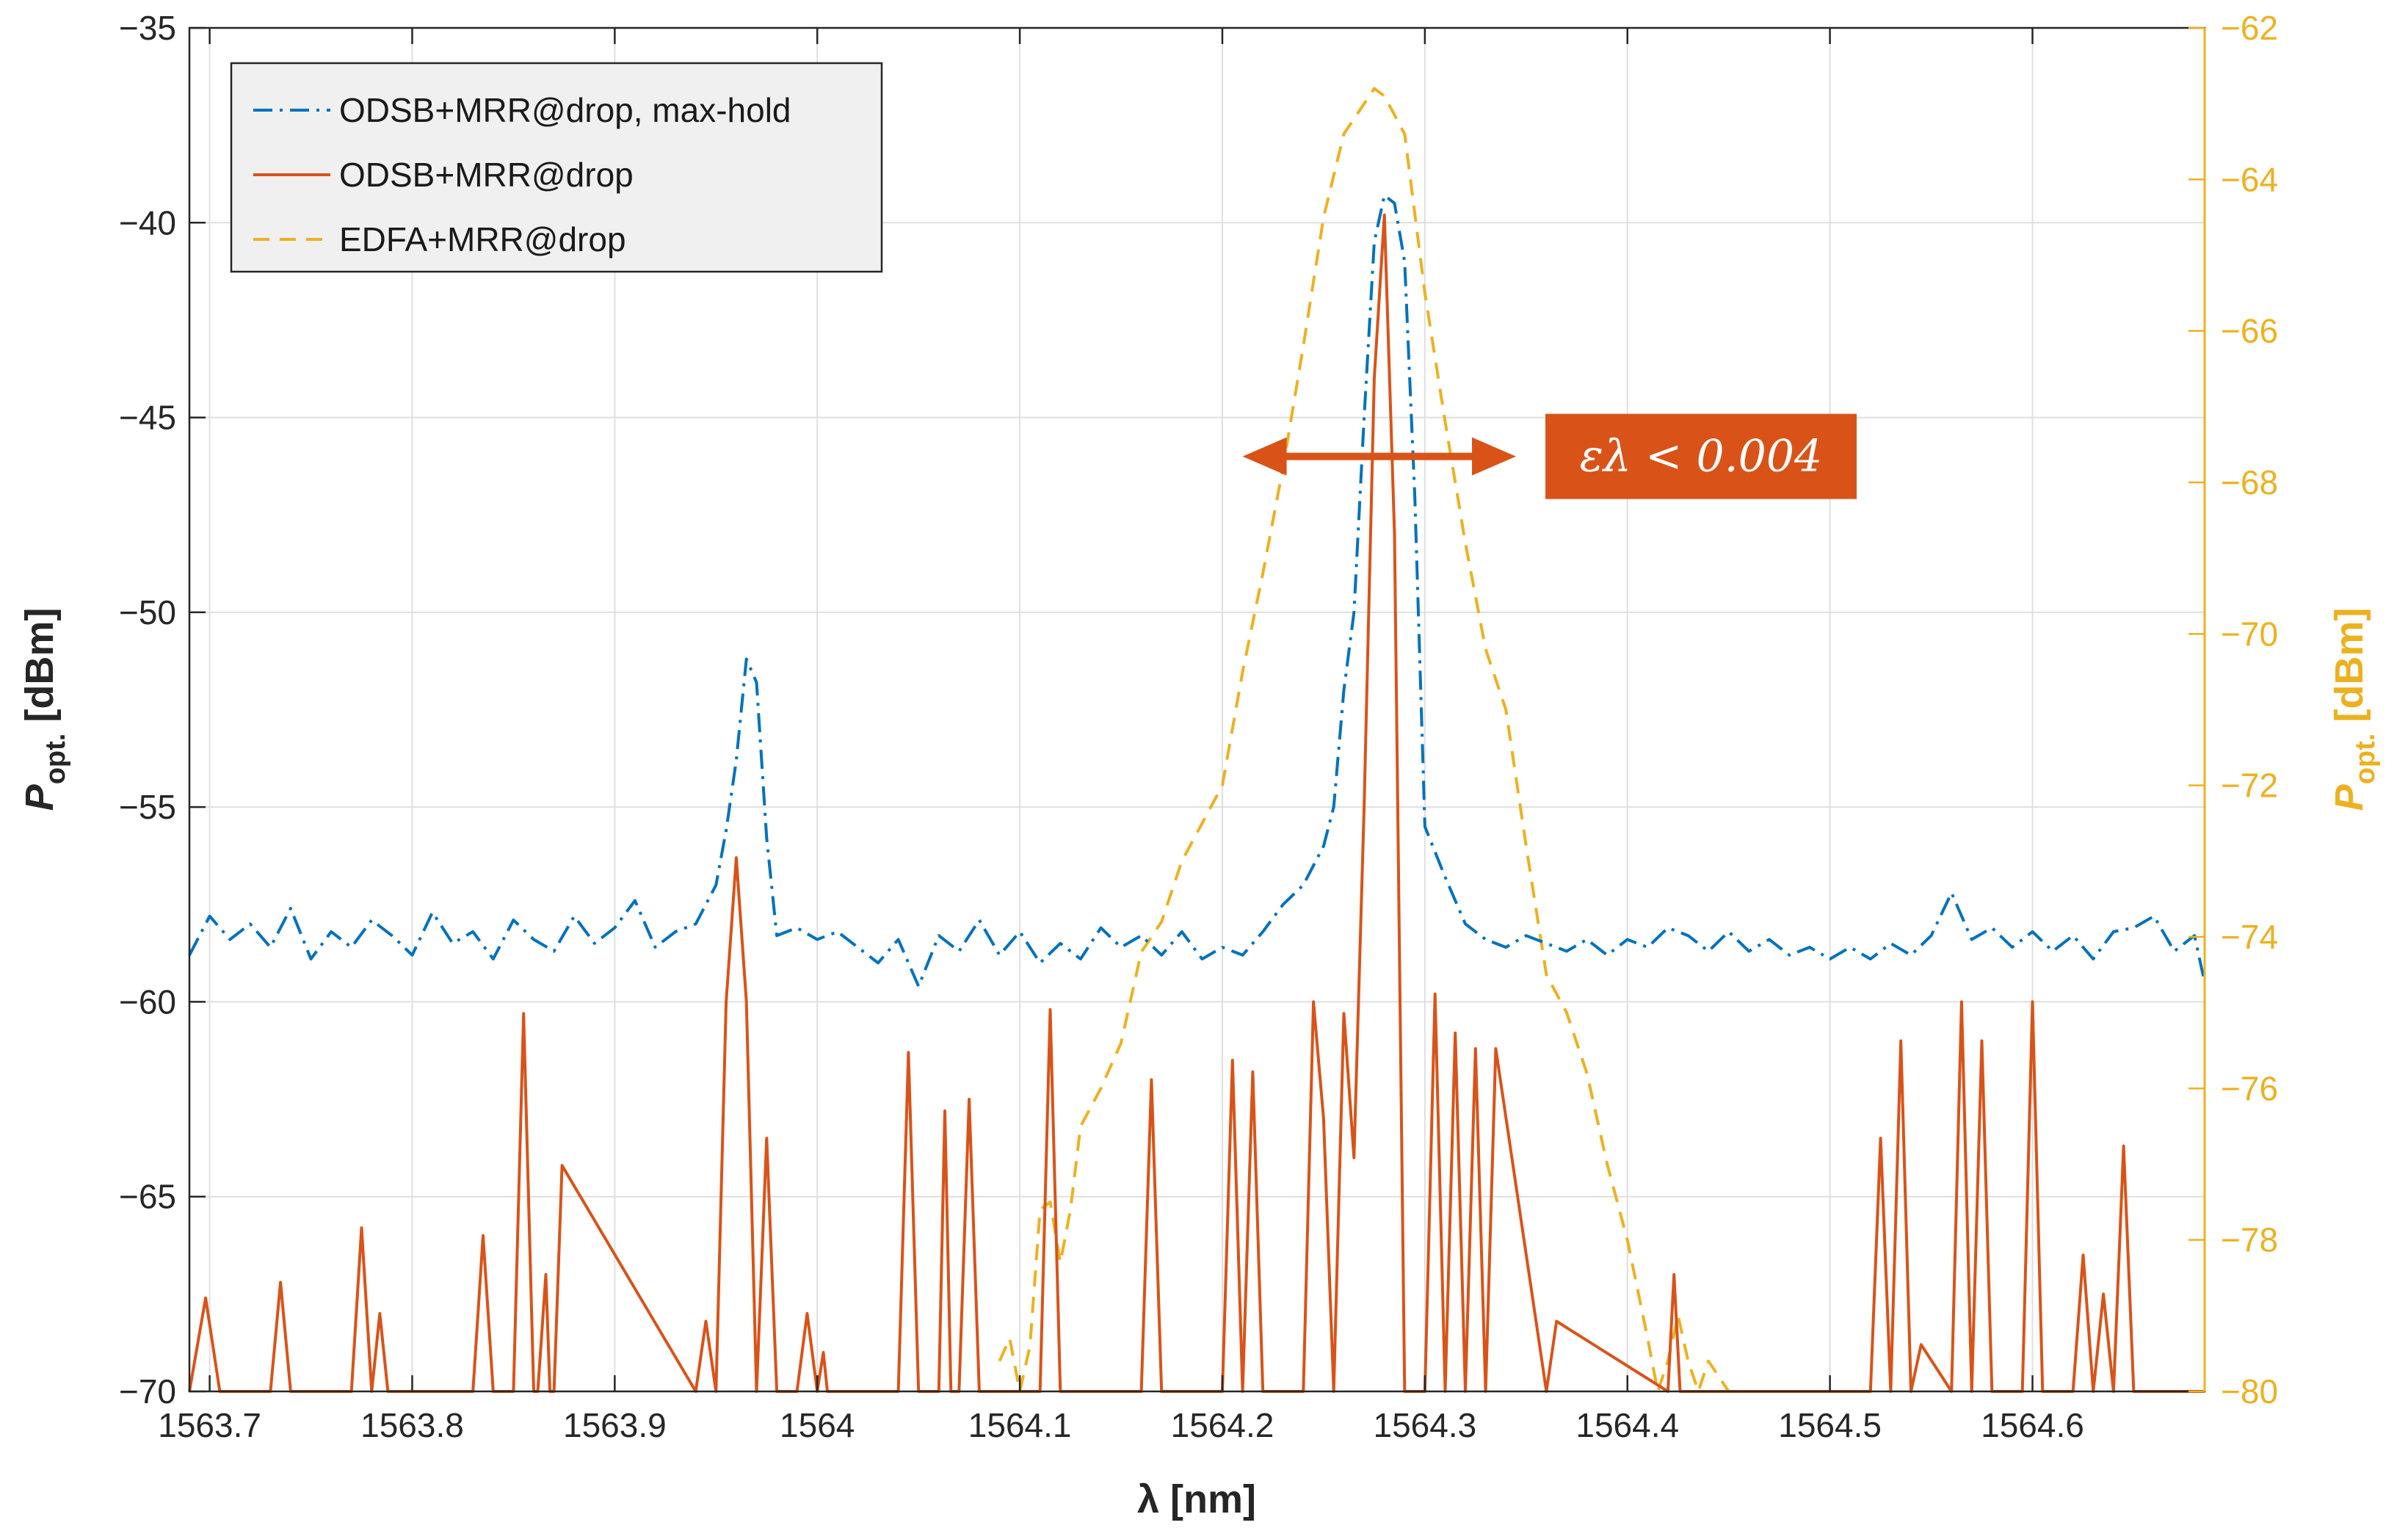  What do you see at coordinates (2249, 28) in the screenshot?
I see `y-right-tick-label: −62` at bounding box center [2249, 28].